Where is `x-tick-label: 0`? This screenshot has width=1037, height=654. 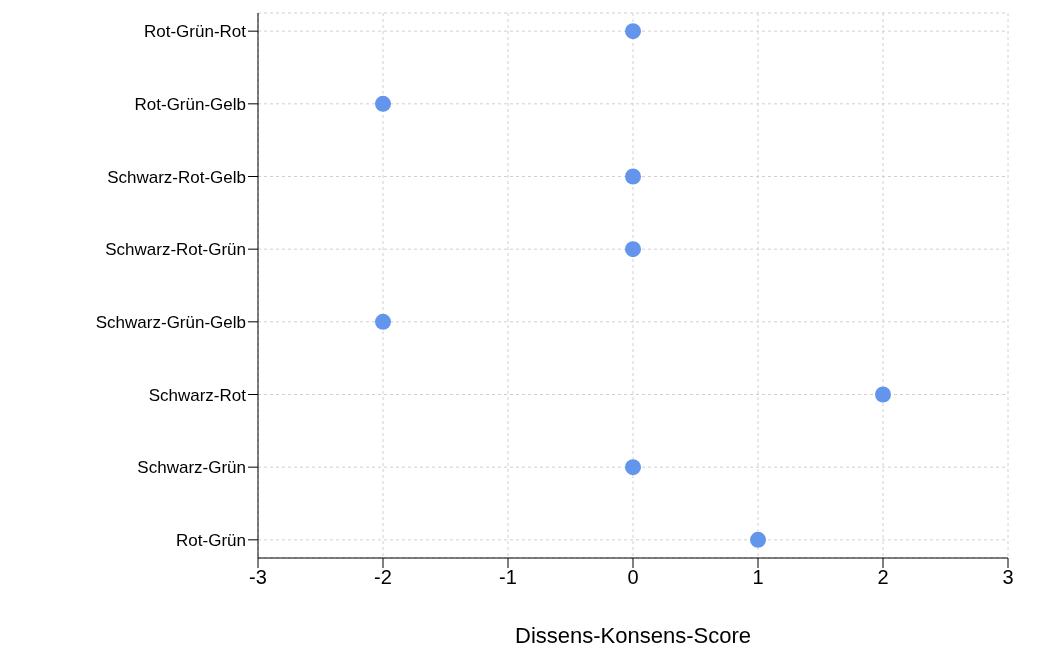 x-tick-label: 0 is located at coordinates (633, 577).